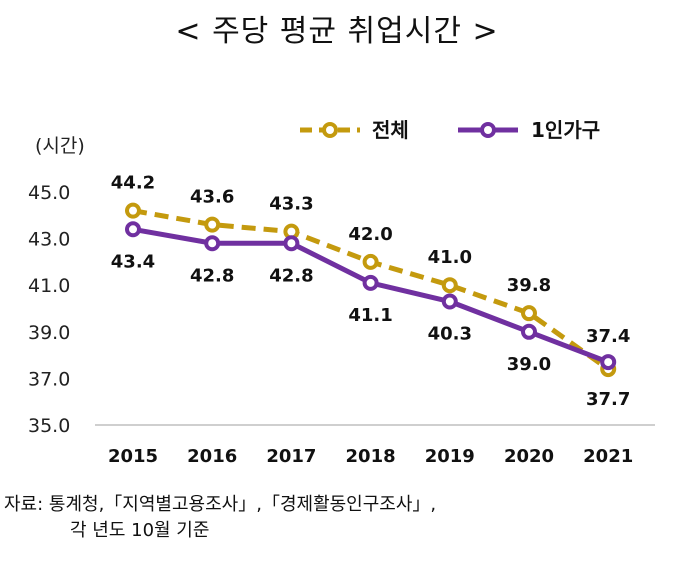 Image resolution: width=674 pixels, height=562 pixels. What do you see at coordinates (140, 530) in the screenshot?
I see `source-line-2: 각 년도 10월 기준` at bounding box center [140, 530].